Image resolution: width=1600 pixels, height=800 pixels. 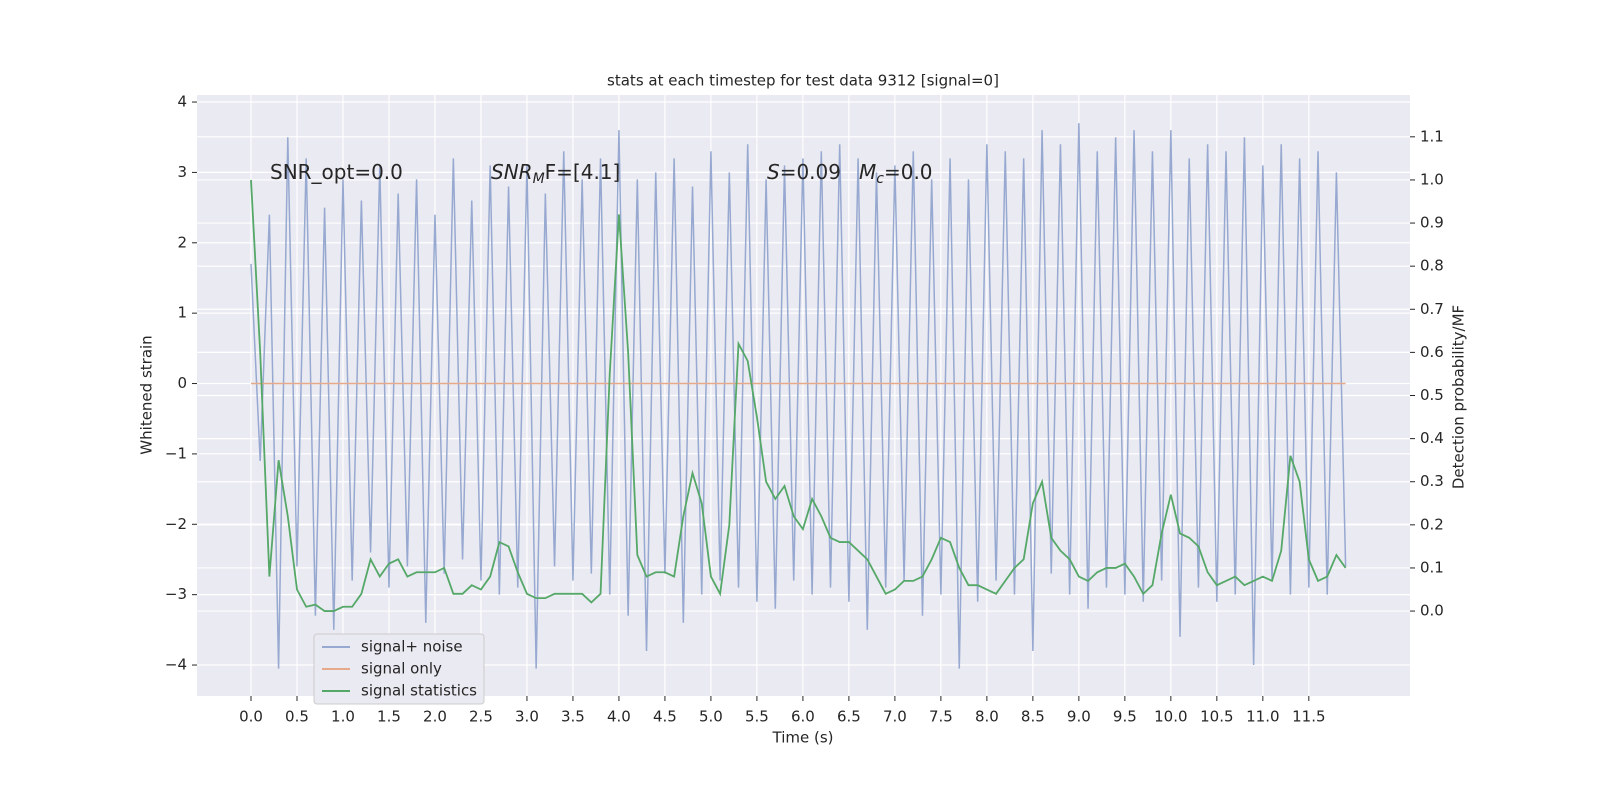 What do you see at coordinates (665, 717) in the screenshot?
I see `x-tick-label: 4.5` at bounding box center [665, 717].